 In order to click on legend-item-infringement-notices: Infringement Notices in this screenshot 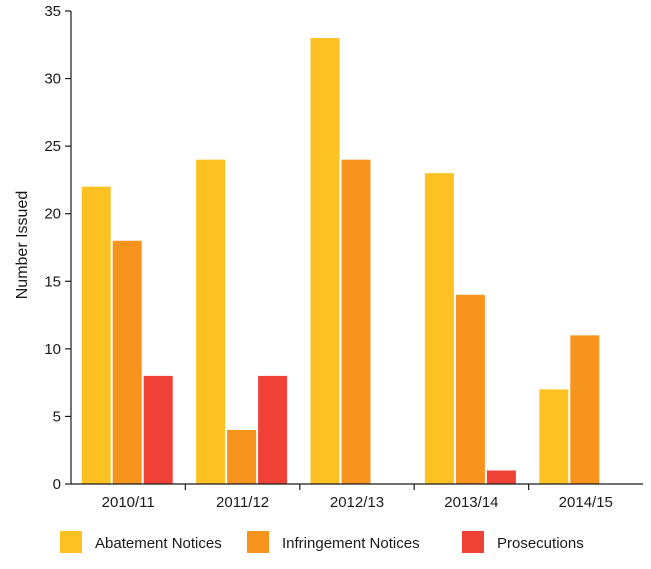, I will do `click(333, 542)`.